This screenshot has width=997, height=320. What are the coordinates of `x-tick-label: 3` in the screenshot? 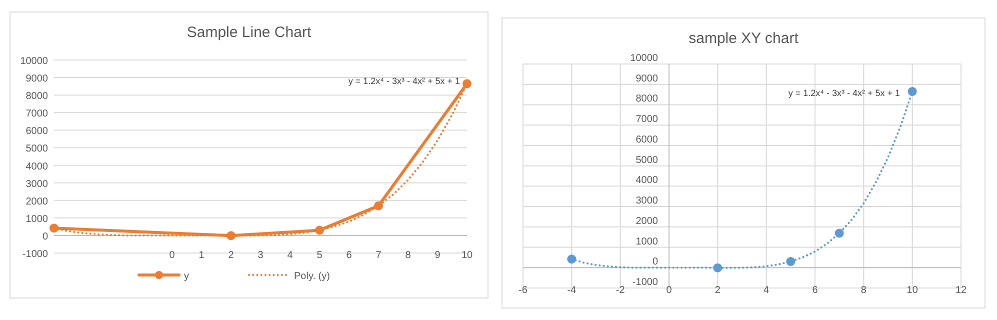 It's located at (261, 255).